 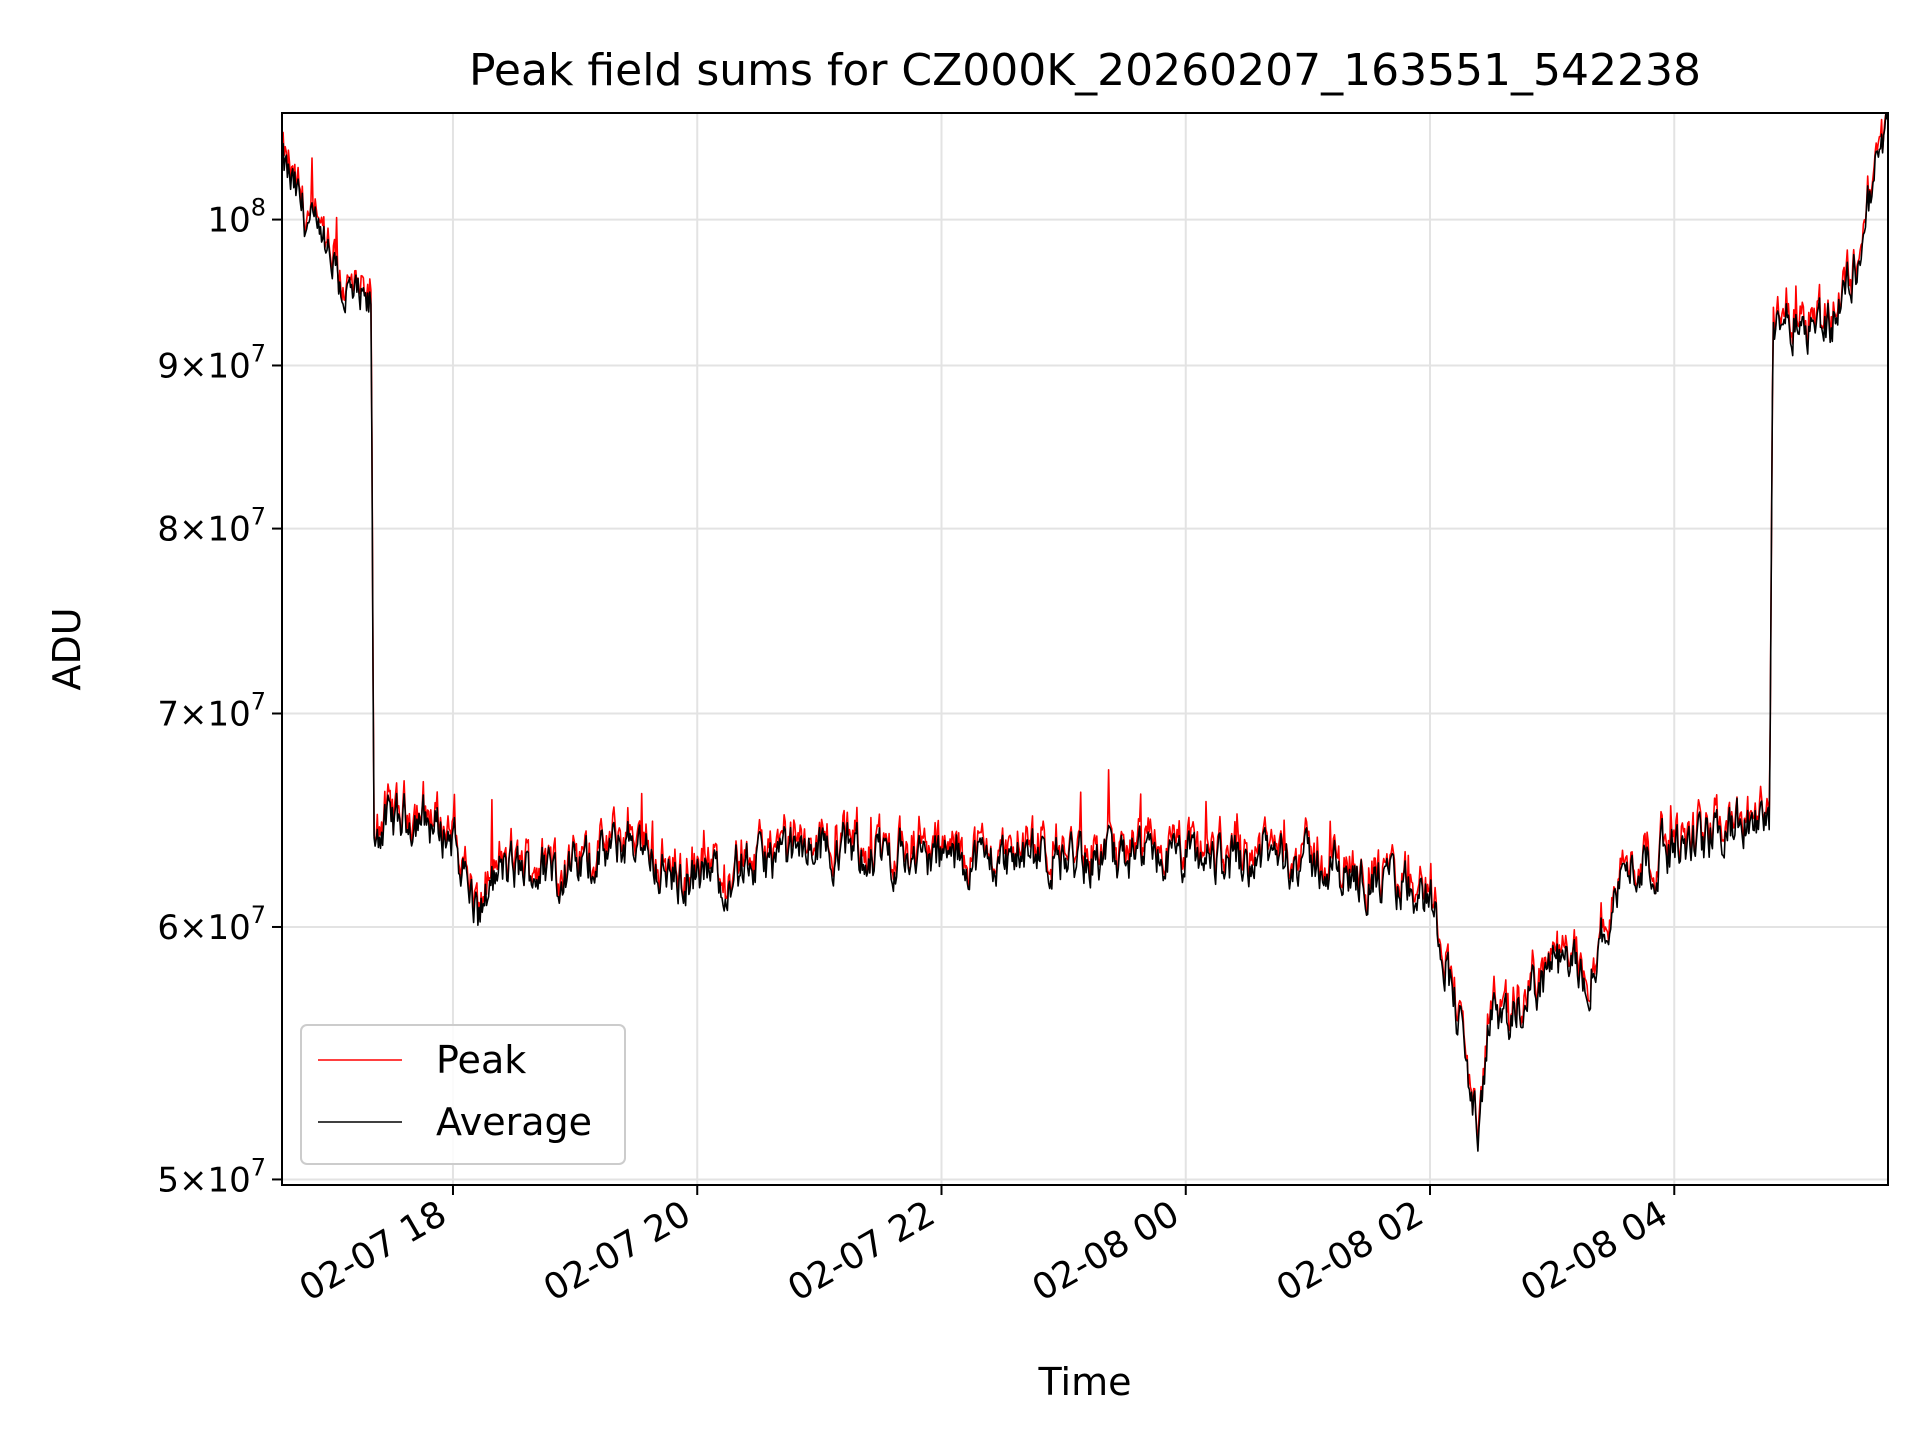 I want to click on y-tick-label: 9×107, so click(x=211, y=362).